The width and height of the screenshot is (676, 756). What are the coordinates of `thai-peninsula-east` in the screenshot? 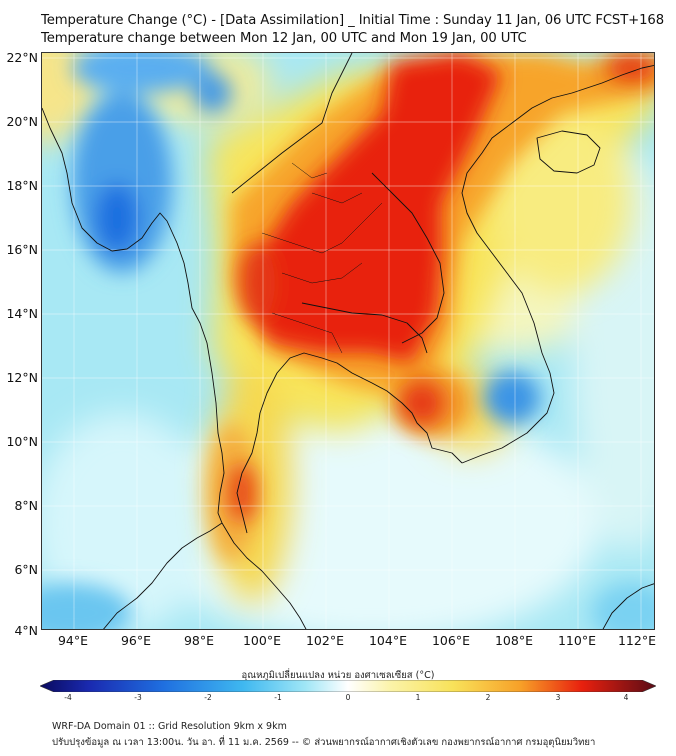 It's located at (264, 575).